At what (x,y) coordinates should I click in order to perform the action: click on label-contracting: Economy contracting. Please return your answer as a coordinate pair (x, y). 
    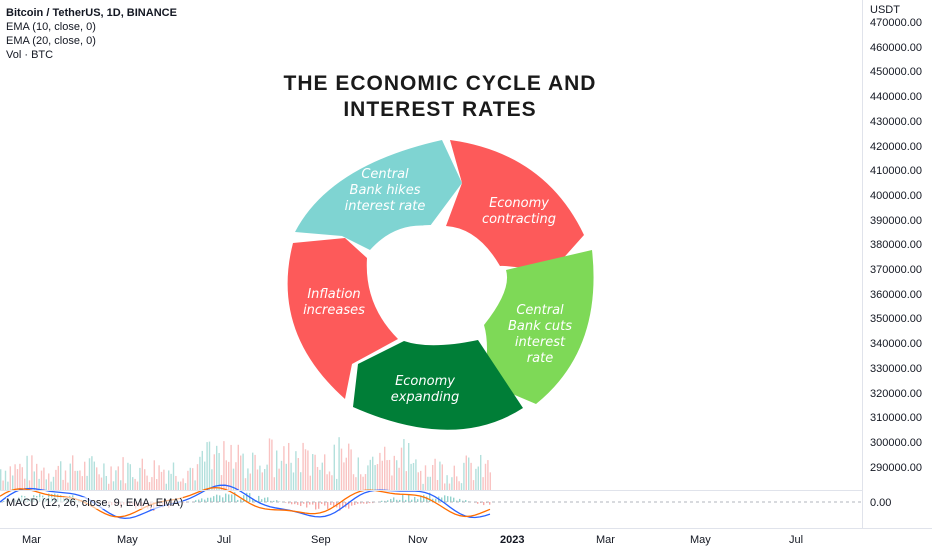
    Looking at the image, I should click on (519, 212).